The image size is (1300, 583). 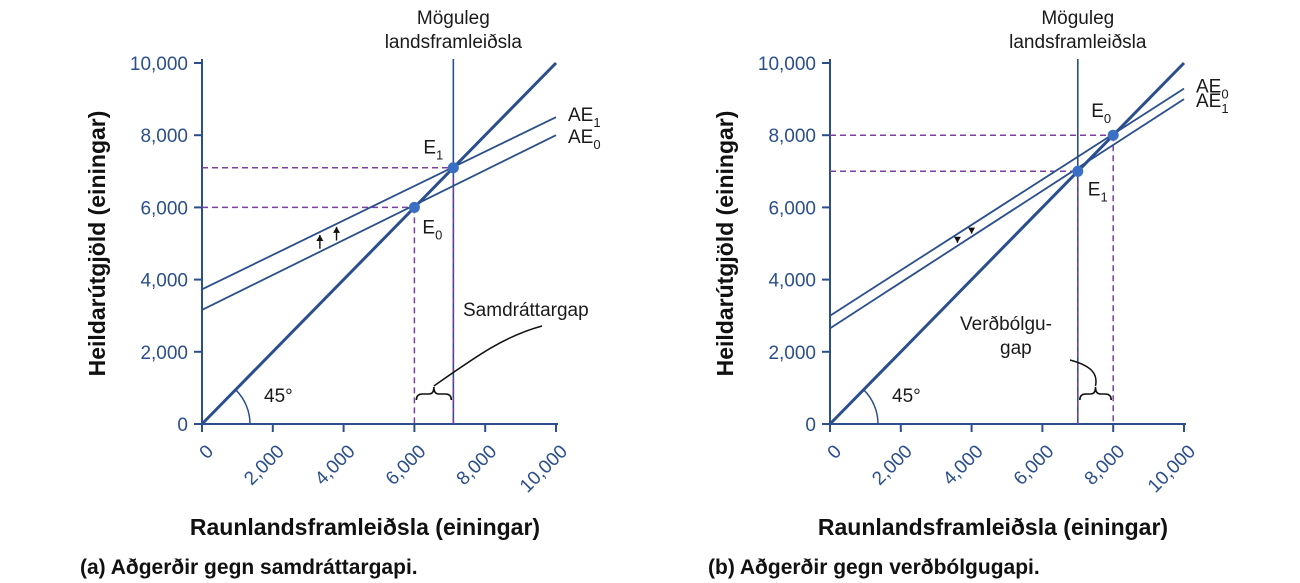 I want to click on gap-label: gap, so click(x=1016, y=348).